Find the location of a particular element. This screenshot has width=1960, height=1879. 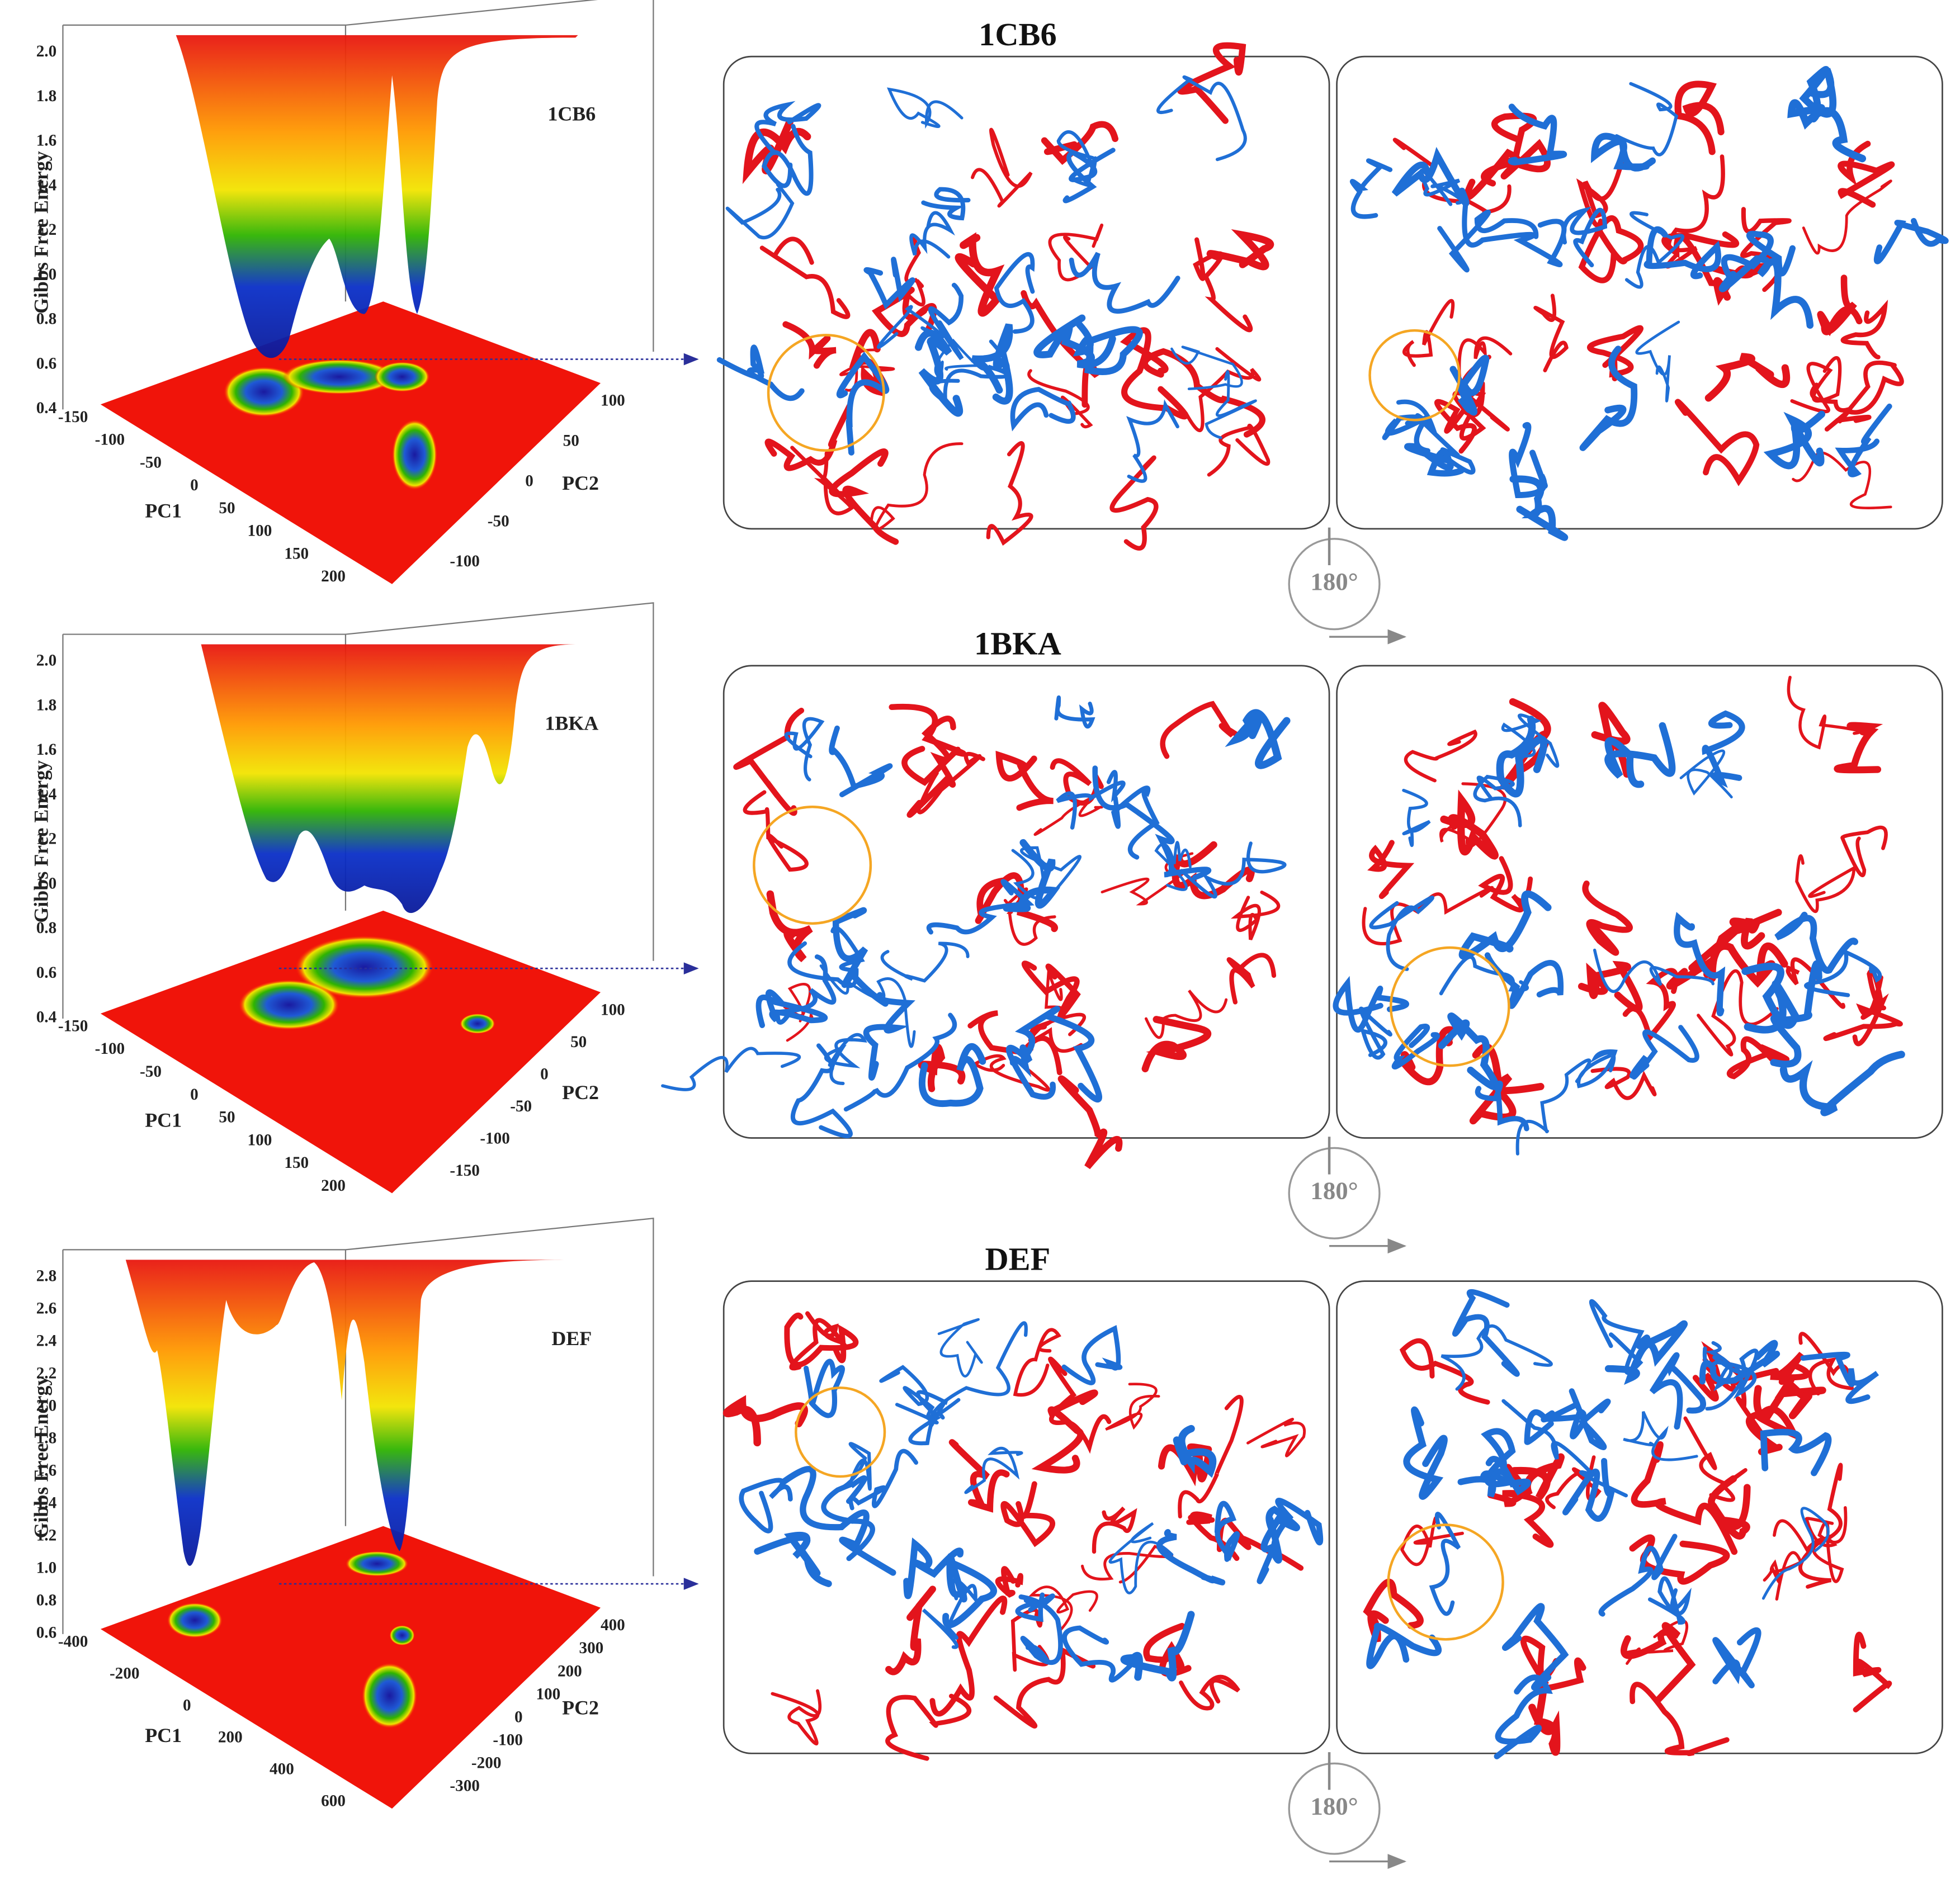

structure-title: 1BKA is located at coordinates (1017, 644).